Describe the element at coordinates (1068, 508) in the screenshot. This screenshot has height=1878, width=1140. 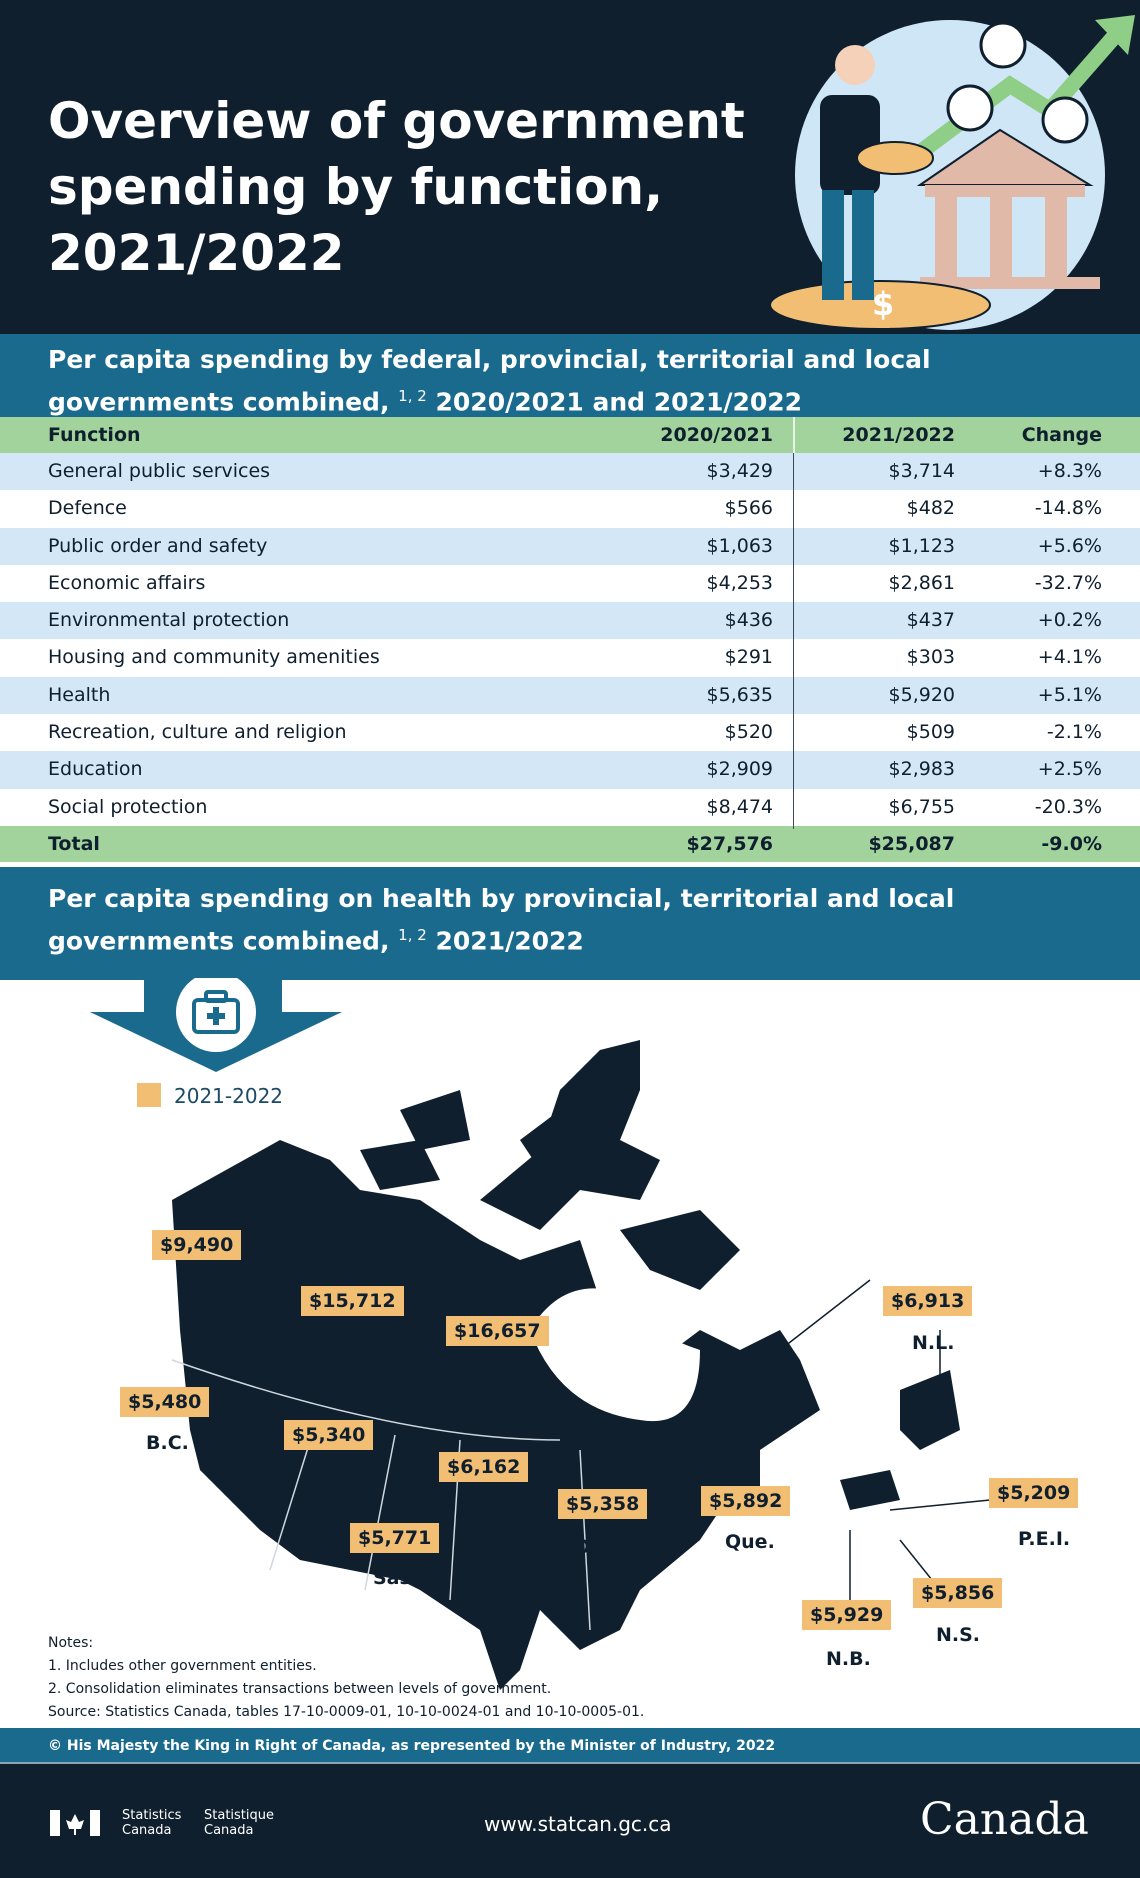
I see `change-cell: -14.8%` at that location.